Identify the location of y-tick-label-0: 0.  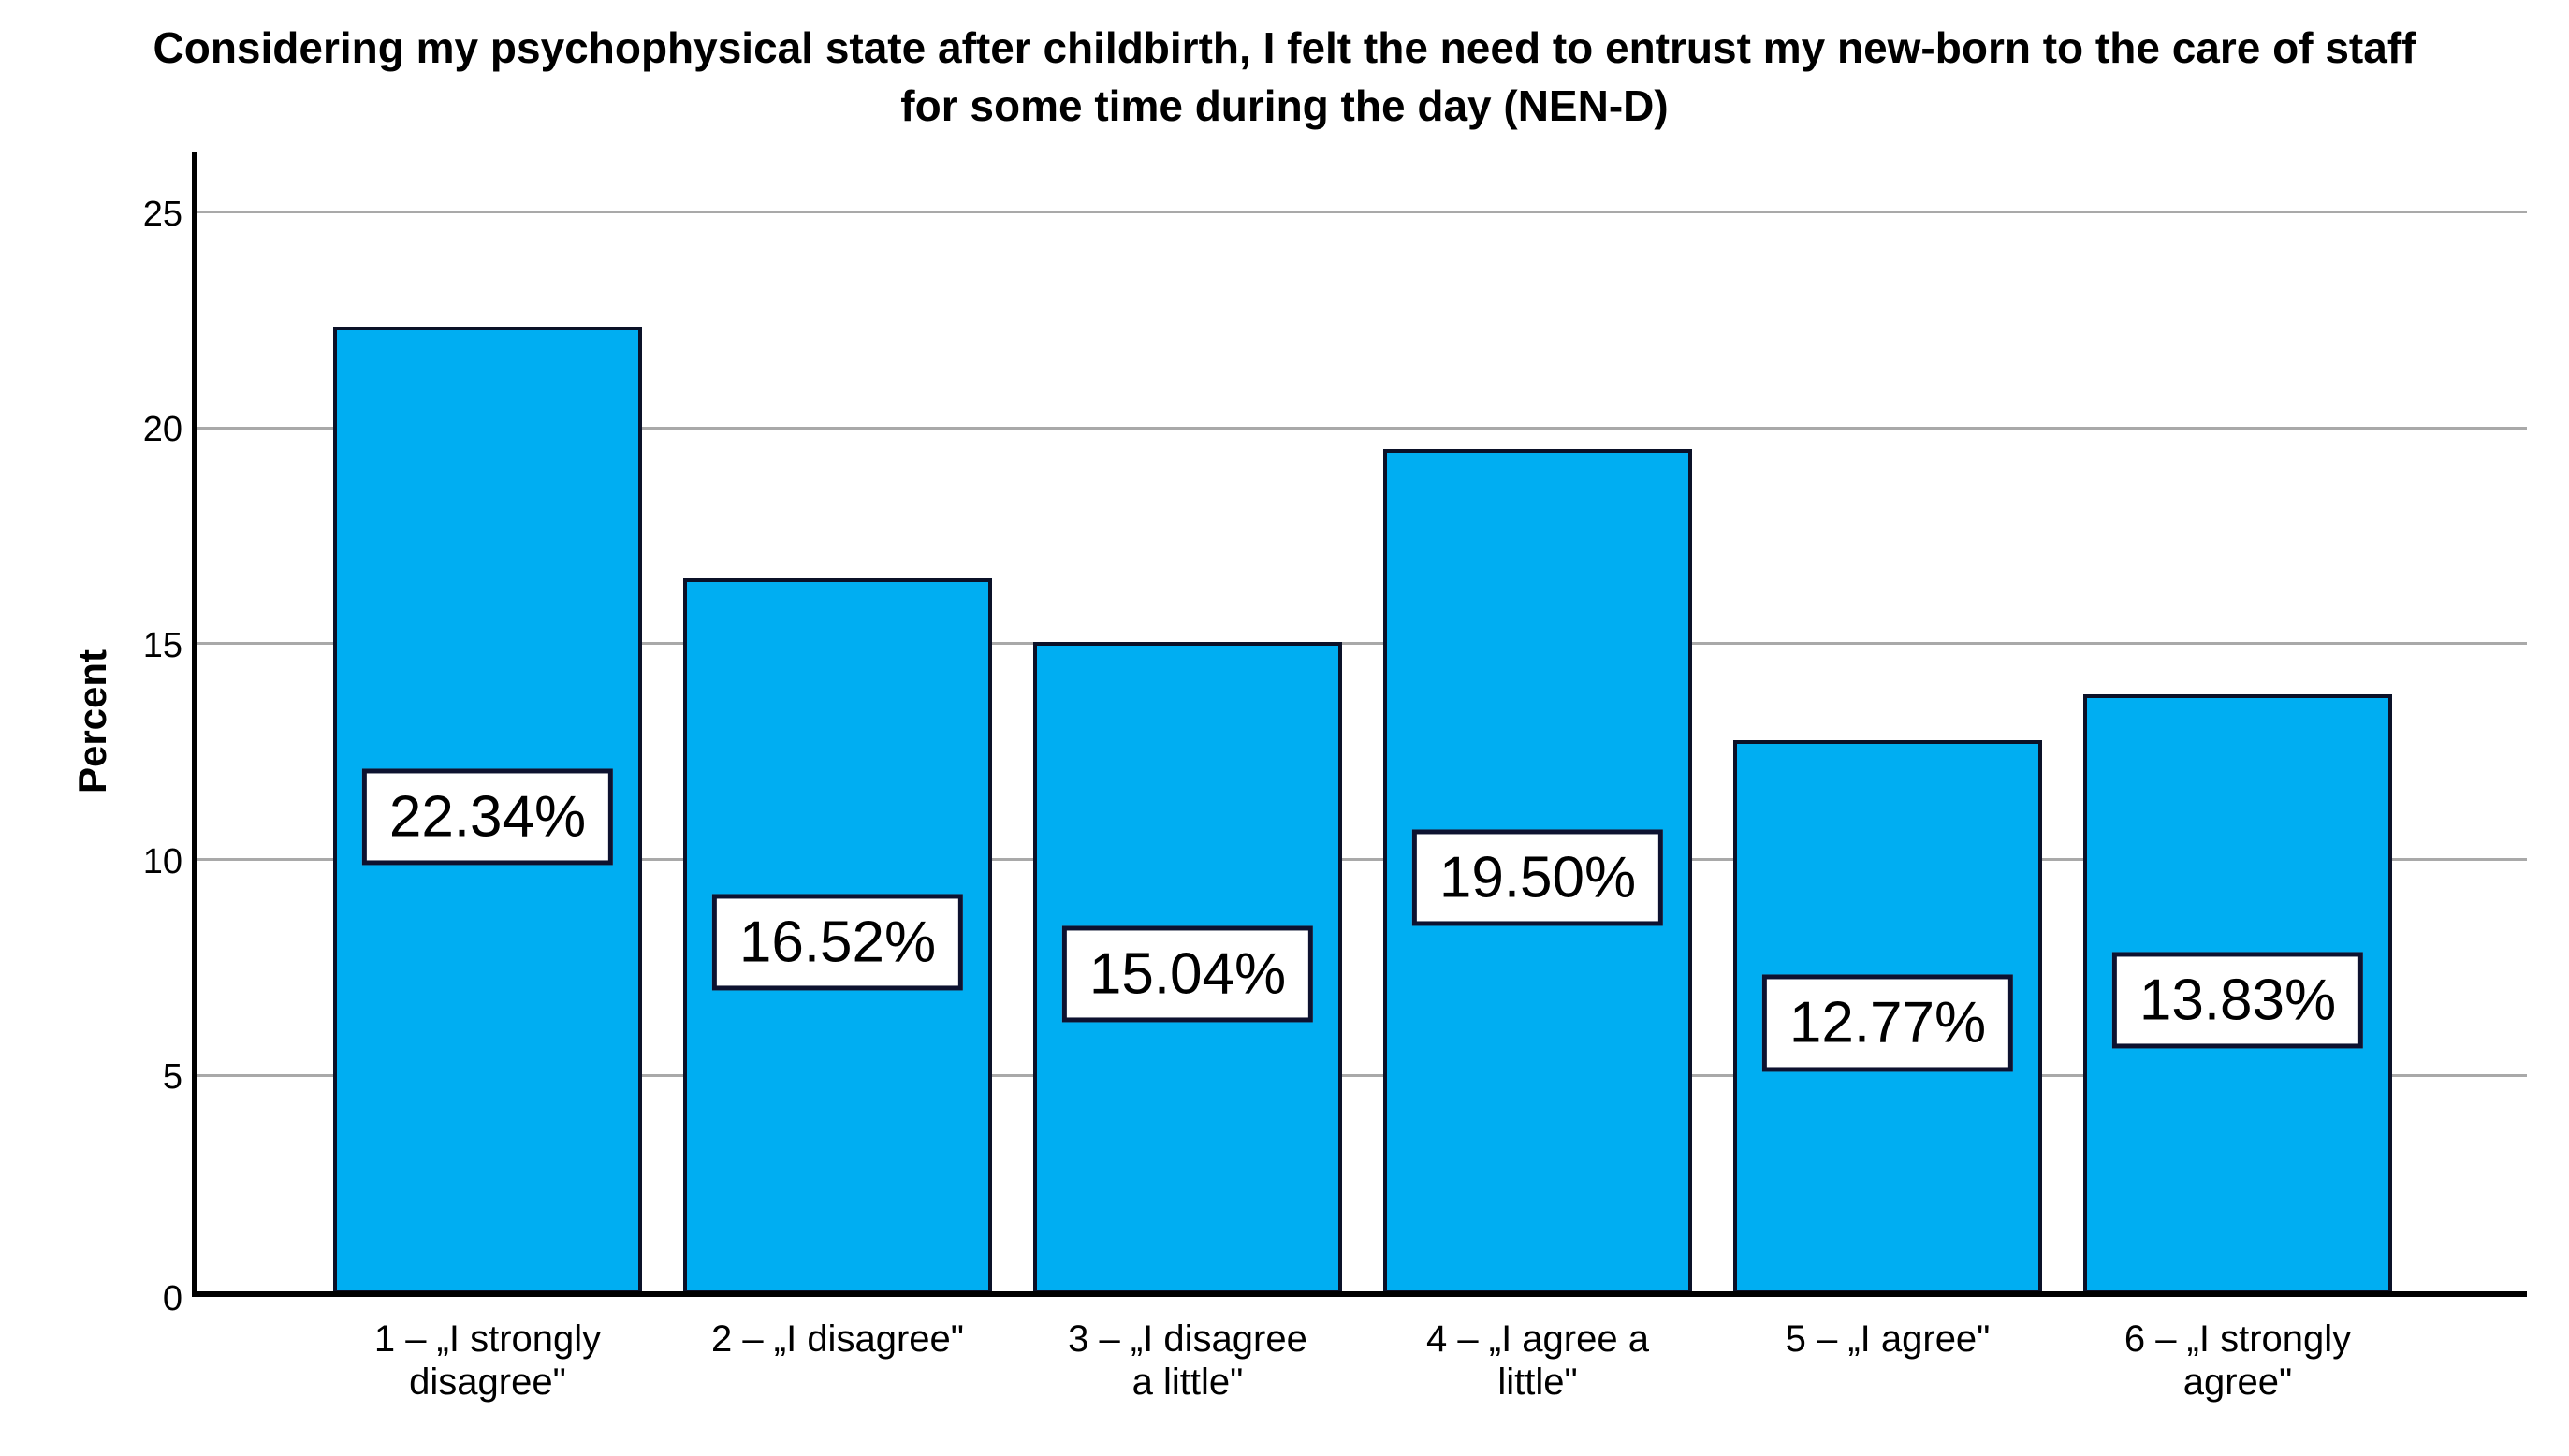
(172, 1298).